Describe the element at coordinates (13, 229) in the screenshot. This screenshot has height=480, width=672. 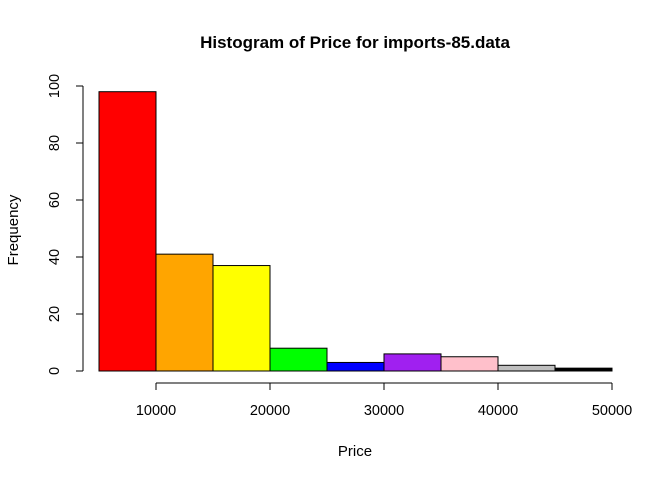
I see `y-axis-label: Frequency` at that location.